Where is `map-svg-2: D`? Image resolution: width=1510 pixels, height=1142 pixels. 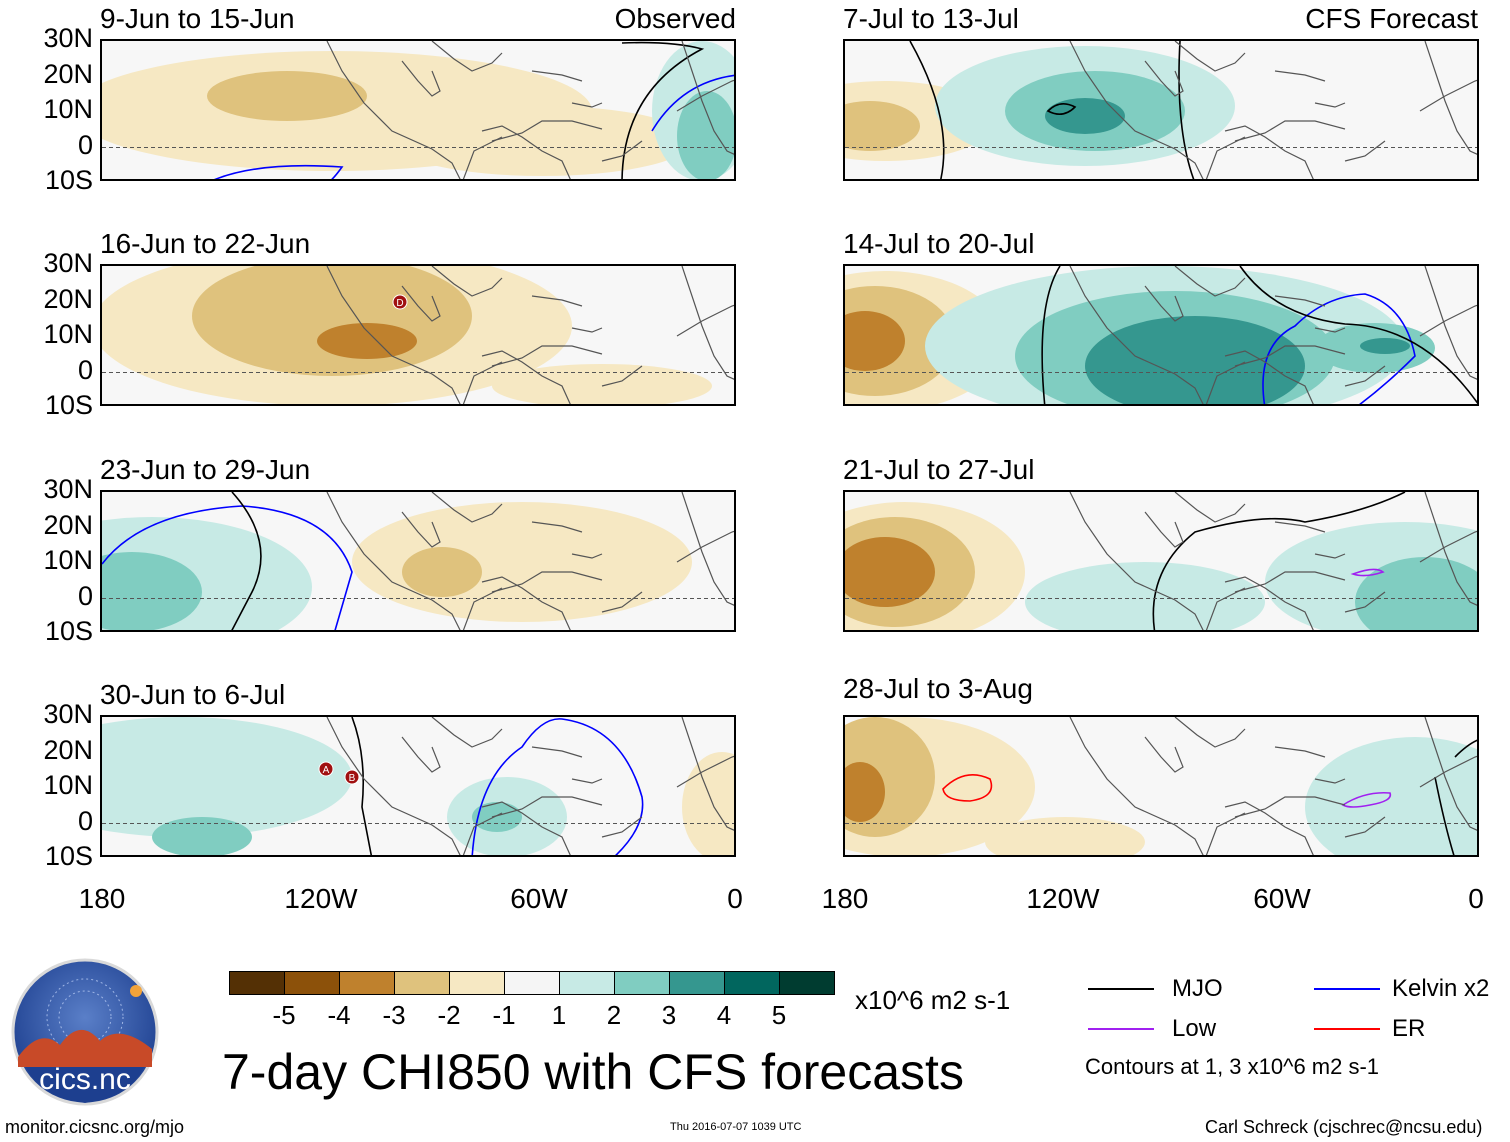 map-svg-2: D is located at coordinates (418, 335).